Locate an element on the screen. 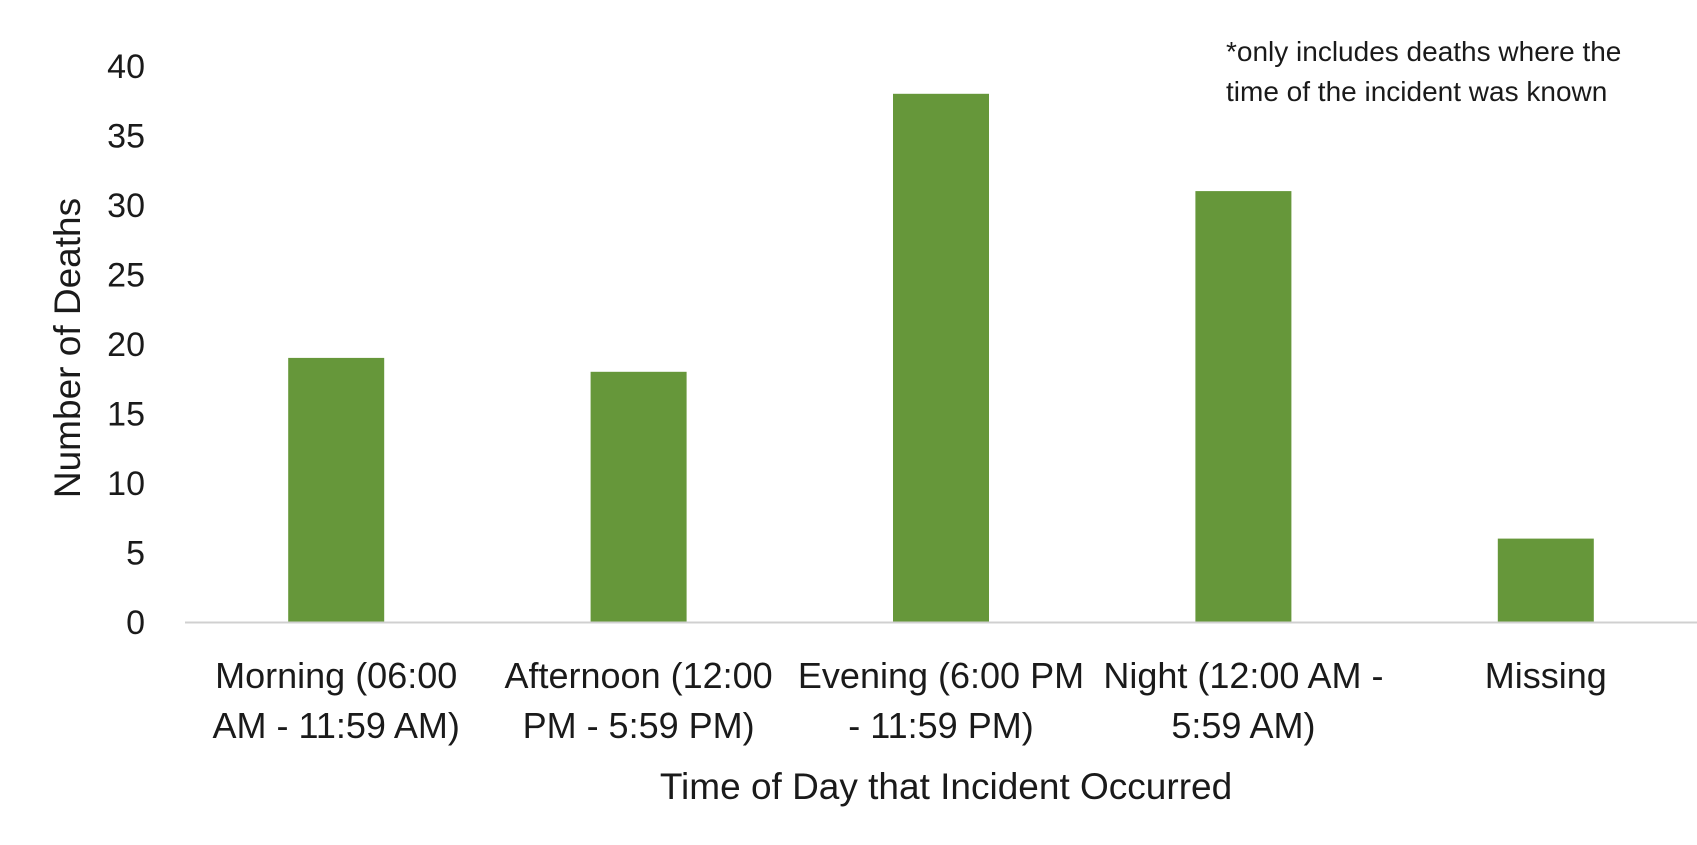  x-category-label-line: Afternoon (12:00 is located at coordinates (638, 675).